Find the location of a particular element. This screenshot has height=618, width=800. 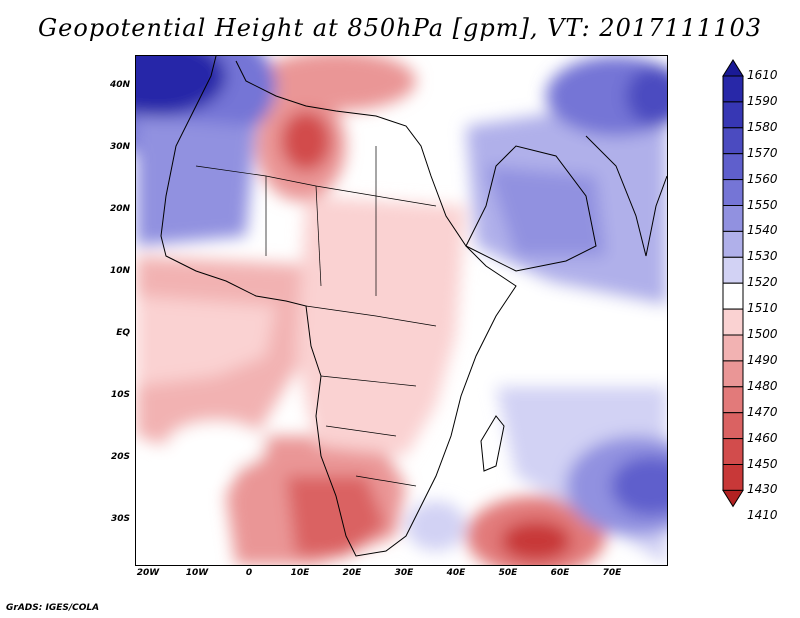

lon-label-10w: 10W is located at coordinates (197, 573).